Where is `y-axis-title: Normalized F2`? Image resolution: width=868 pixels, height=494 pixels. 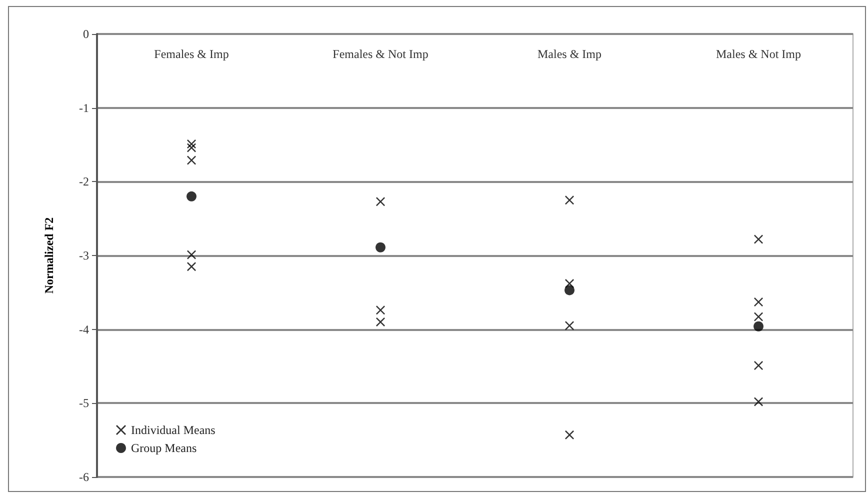 y-axis-title: Normalized F2 is located at coordinates (49, 255).